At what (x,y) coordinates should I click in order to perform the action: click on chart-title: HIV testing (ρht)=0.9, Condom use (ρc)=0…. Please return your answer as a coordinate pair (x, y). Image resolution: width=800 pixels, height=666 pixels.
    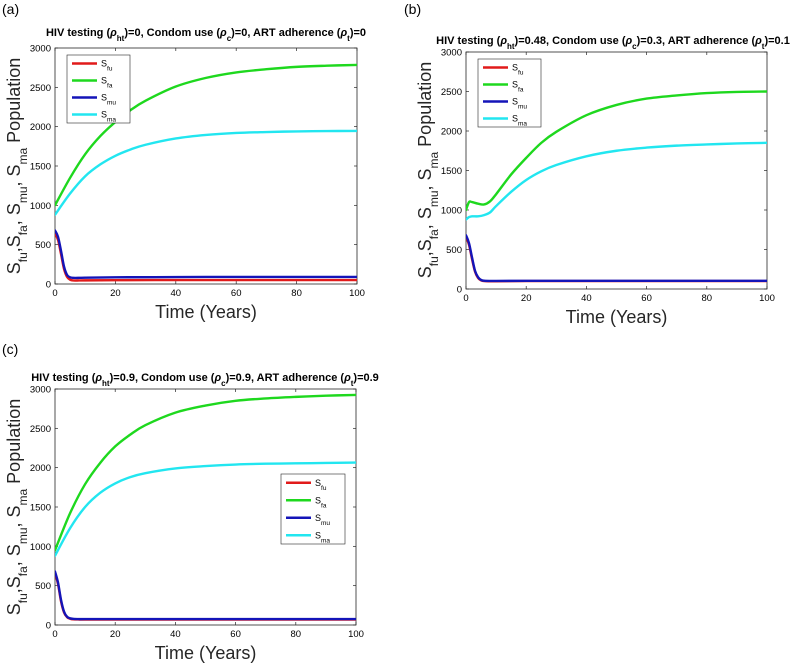
    Looking at the image, I should click on (205, 380).